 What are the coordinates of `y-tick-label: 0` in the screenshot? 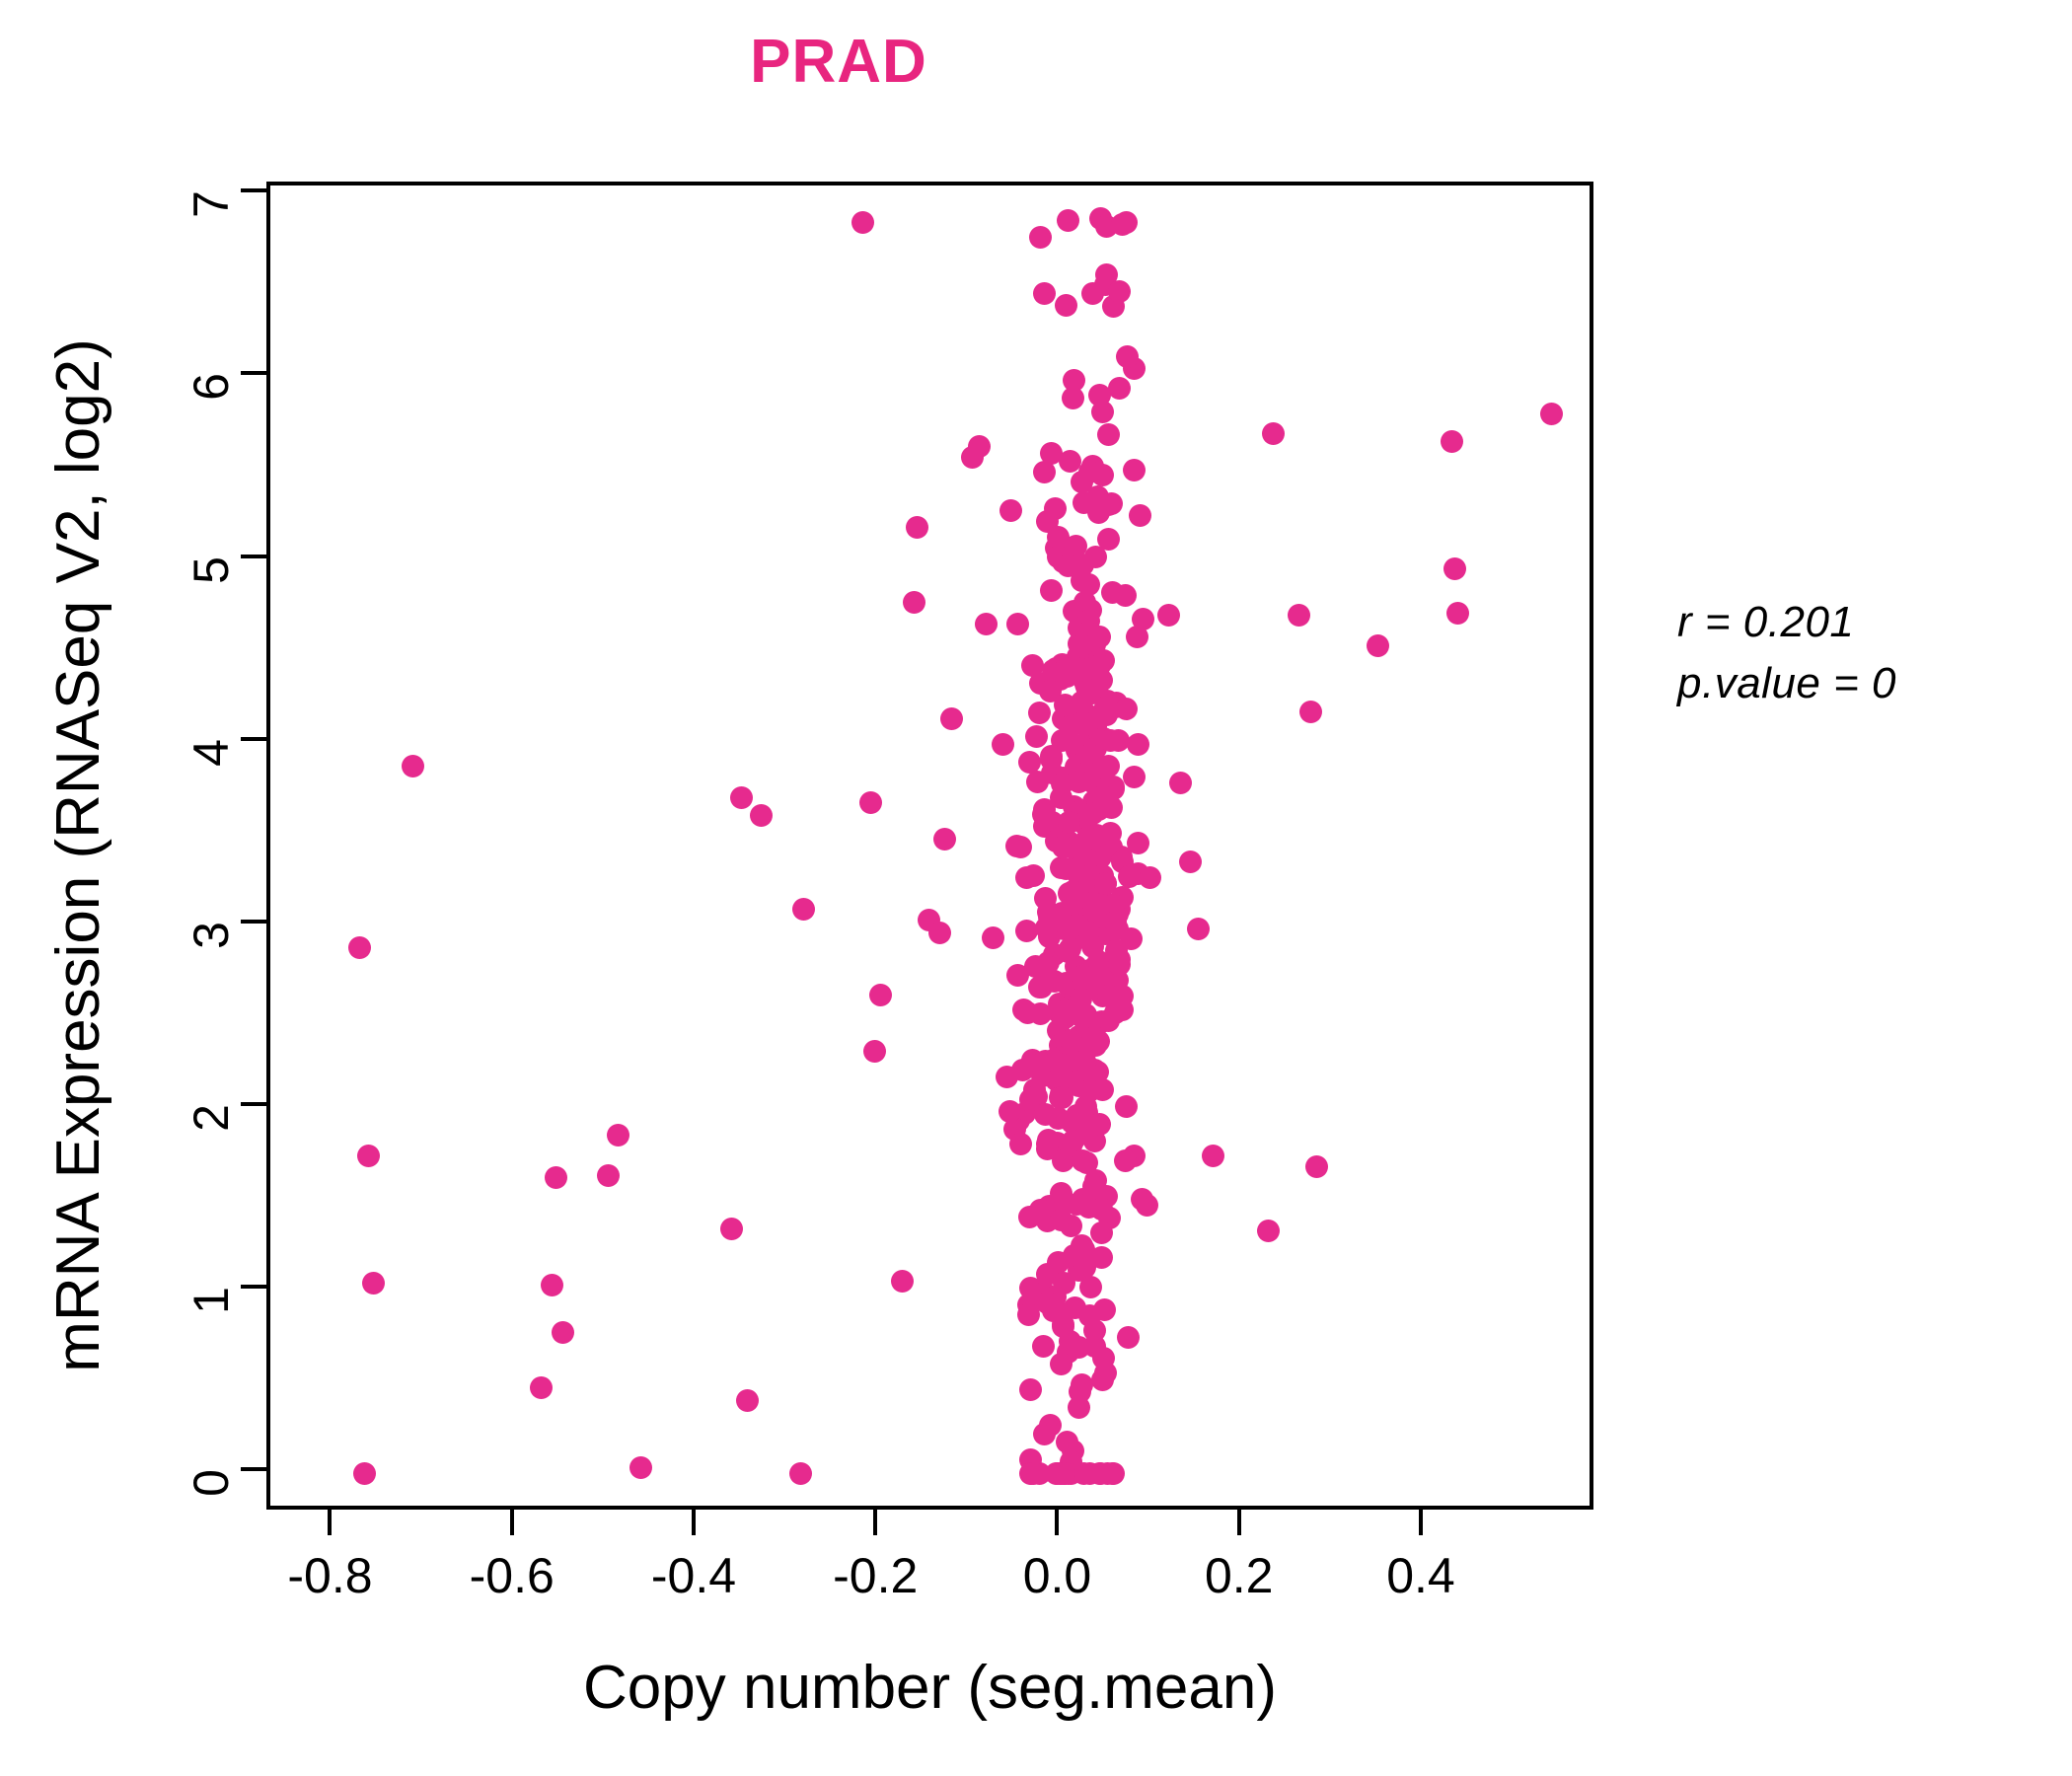 It's located at (212, 1484).